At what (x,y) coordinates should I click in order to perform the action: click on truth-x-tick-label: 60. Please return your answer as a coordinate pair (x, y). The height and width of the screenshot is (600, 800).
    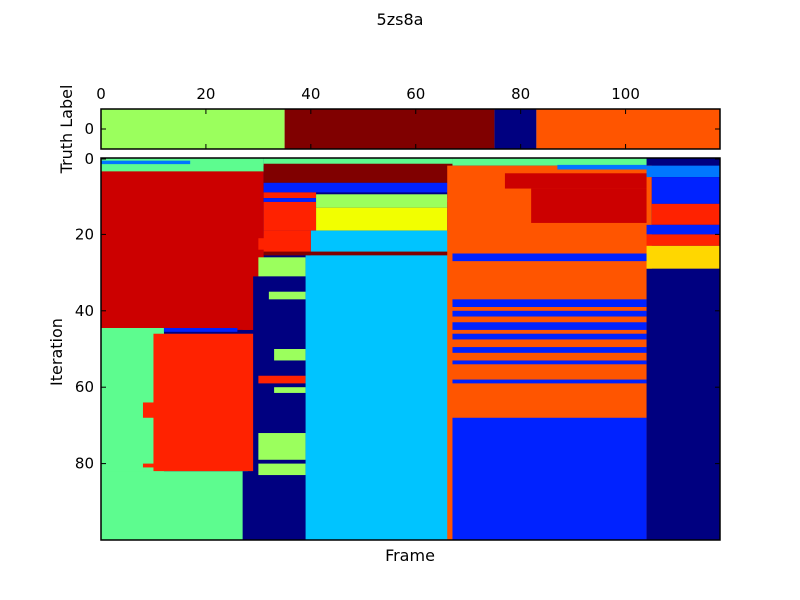
    Looking at the image, I should click on (415, 94).